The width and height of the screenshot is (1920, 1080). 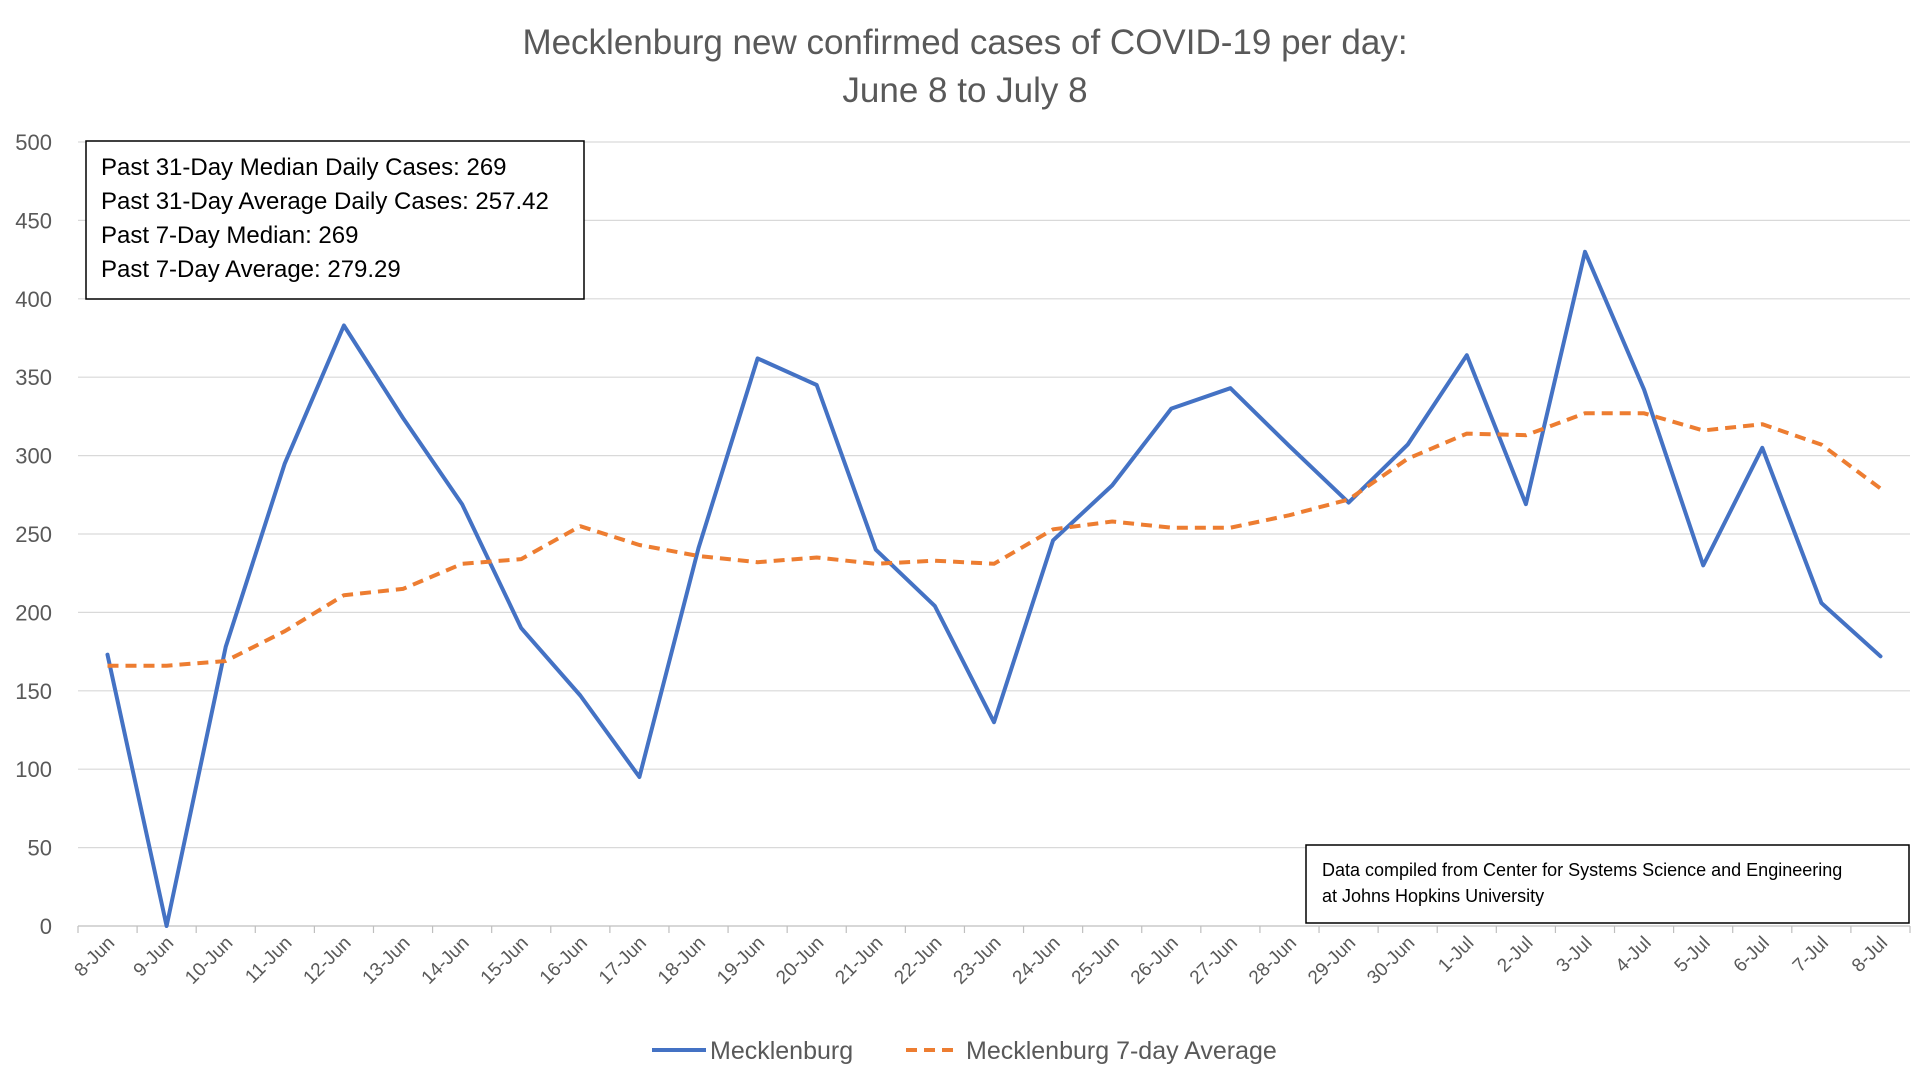 What do you see at coordinates (505, 961) in the screenshot?
I see `x-tick-label: 15-Jun` at bounding box center [505, 961].